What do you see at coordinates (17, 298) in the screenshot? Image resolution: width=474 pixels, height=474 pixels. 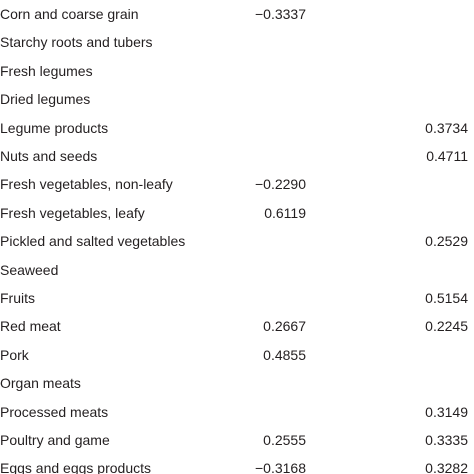 I see `row-label: Fruits` at bounding box center [17, 298].